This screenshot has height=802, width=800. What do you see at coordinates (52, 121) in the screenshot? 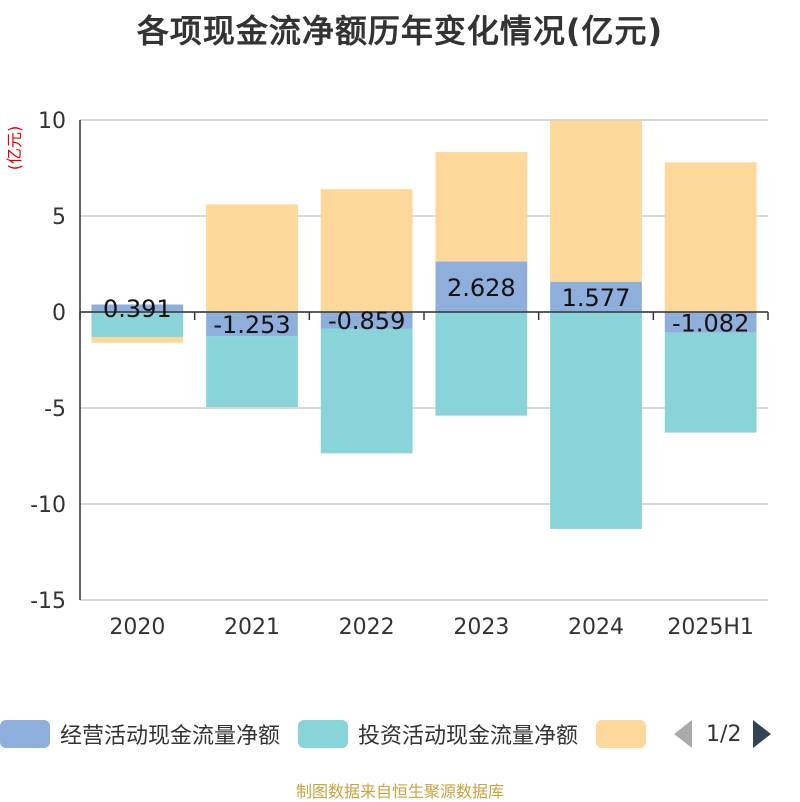
I see `y-tick-label: 10` at bounding box center [52, 121].